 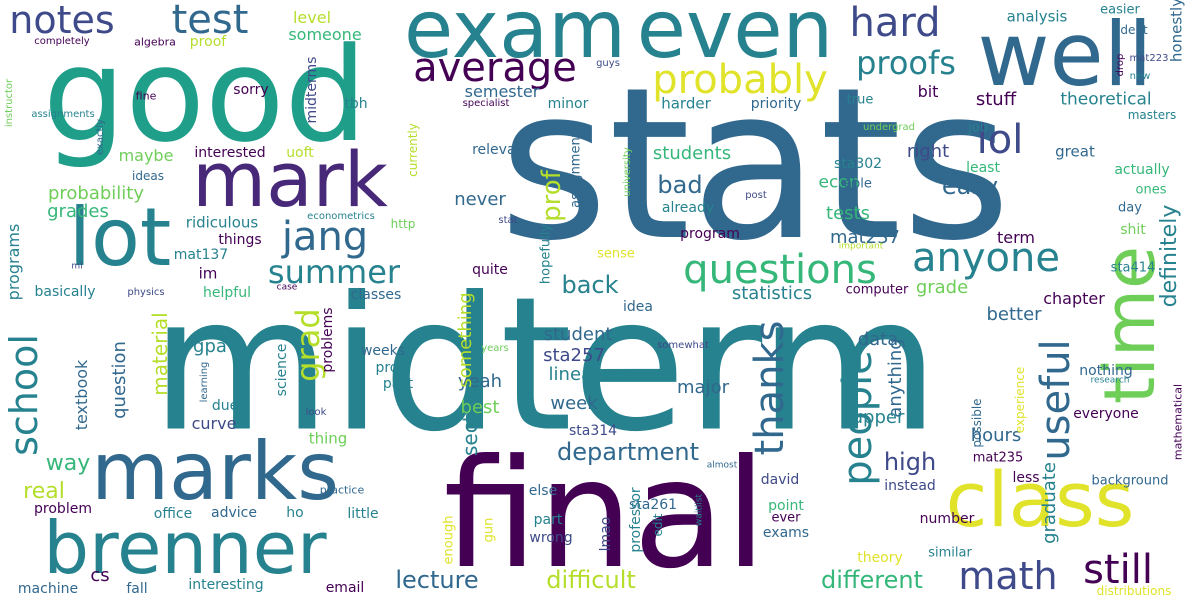 I want to click on word: job, so click(x=978, y=128).